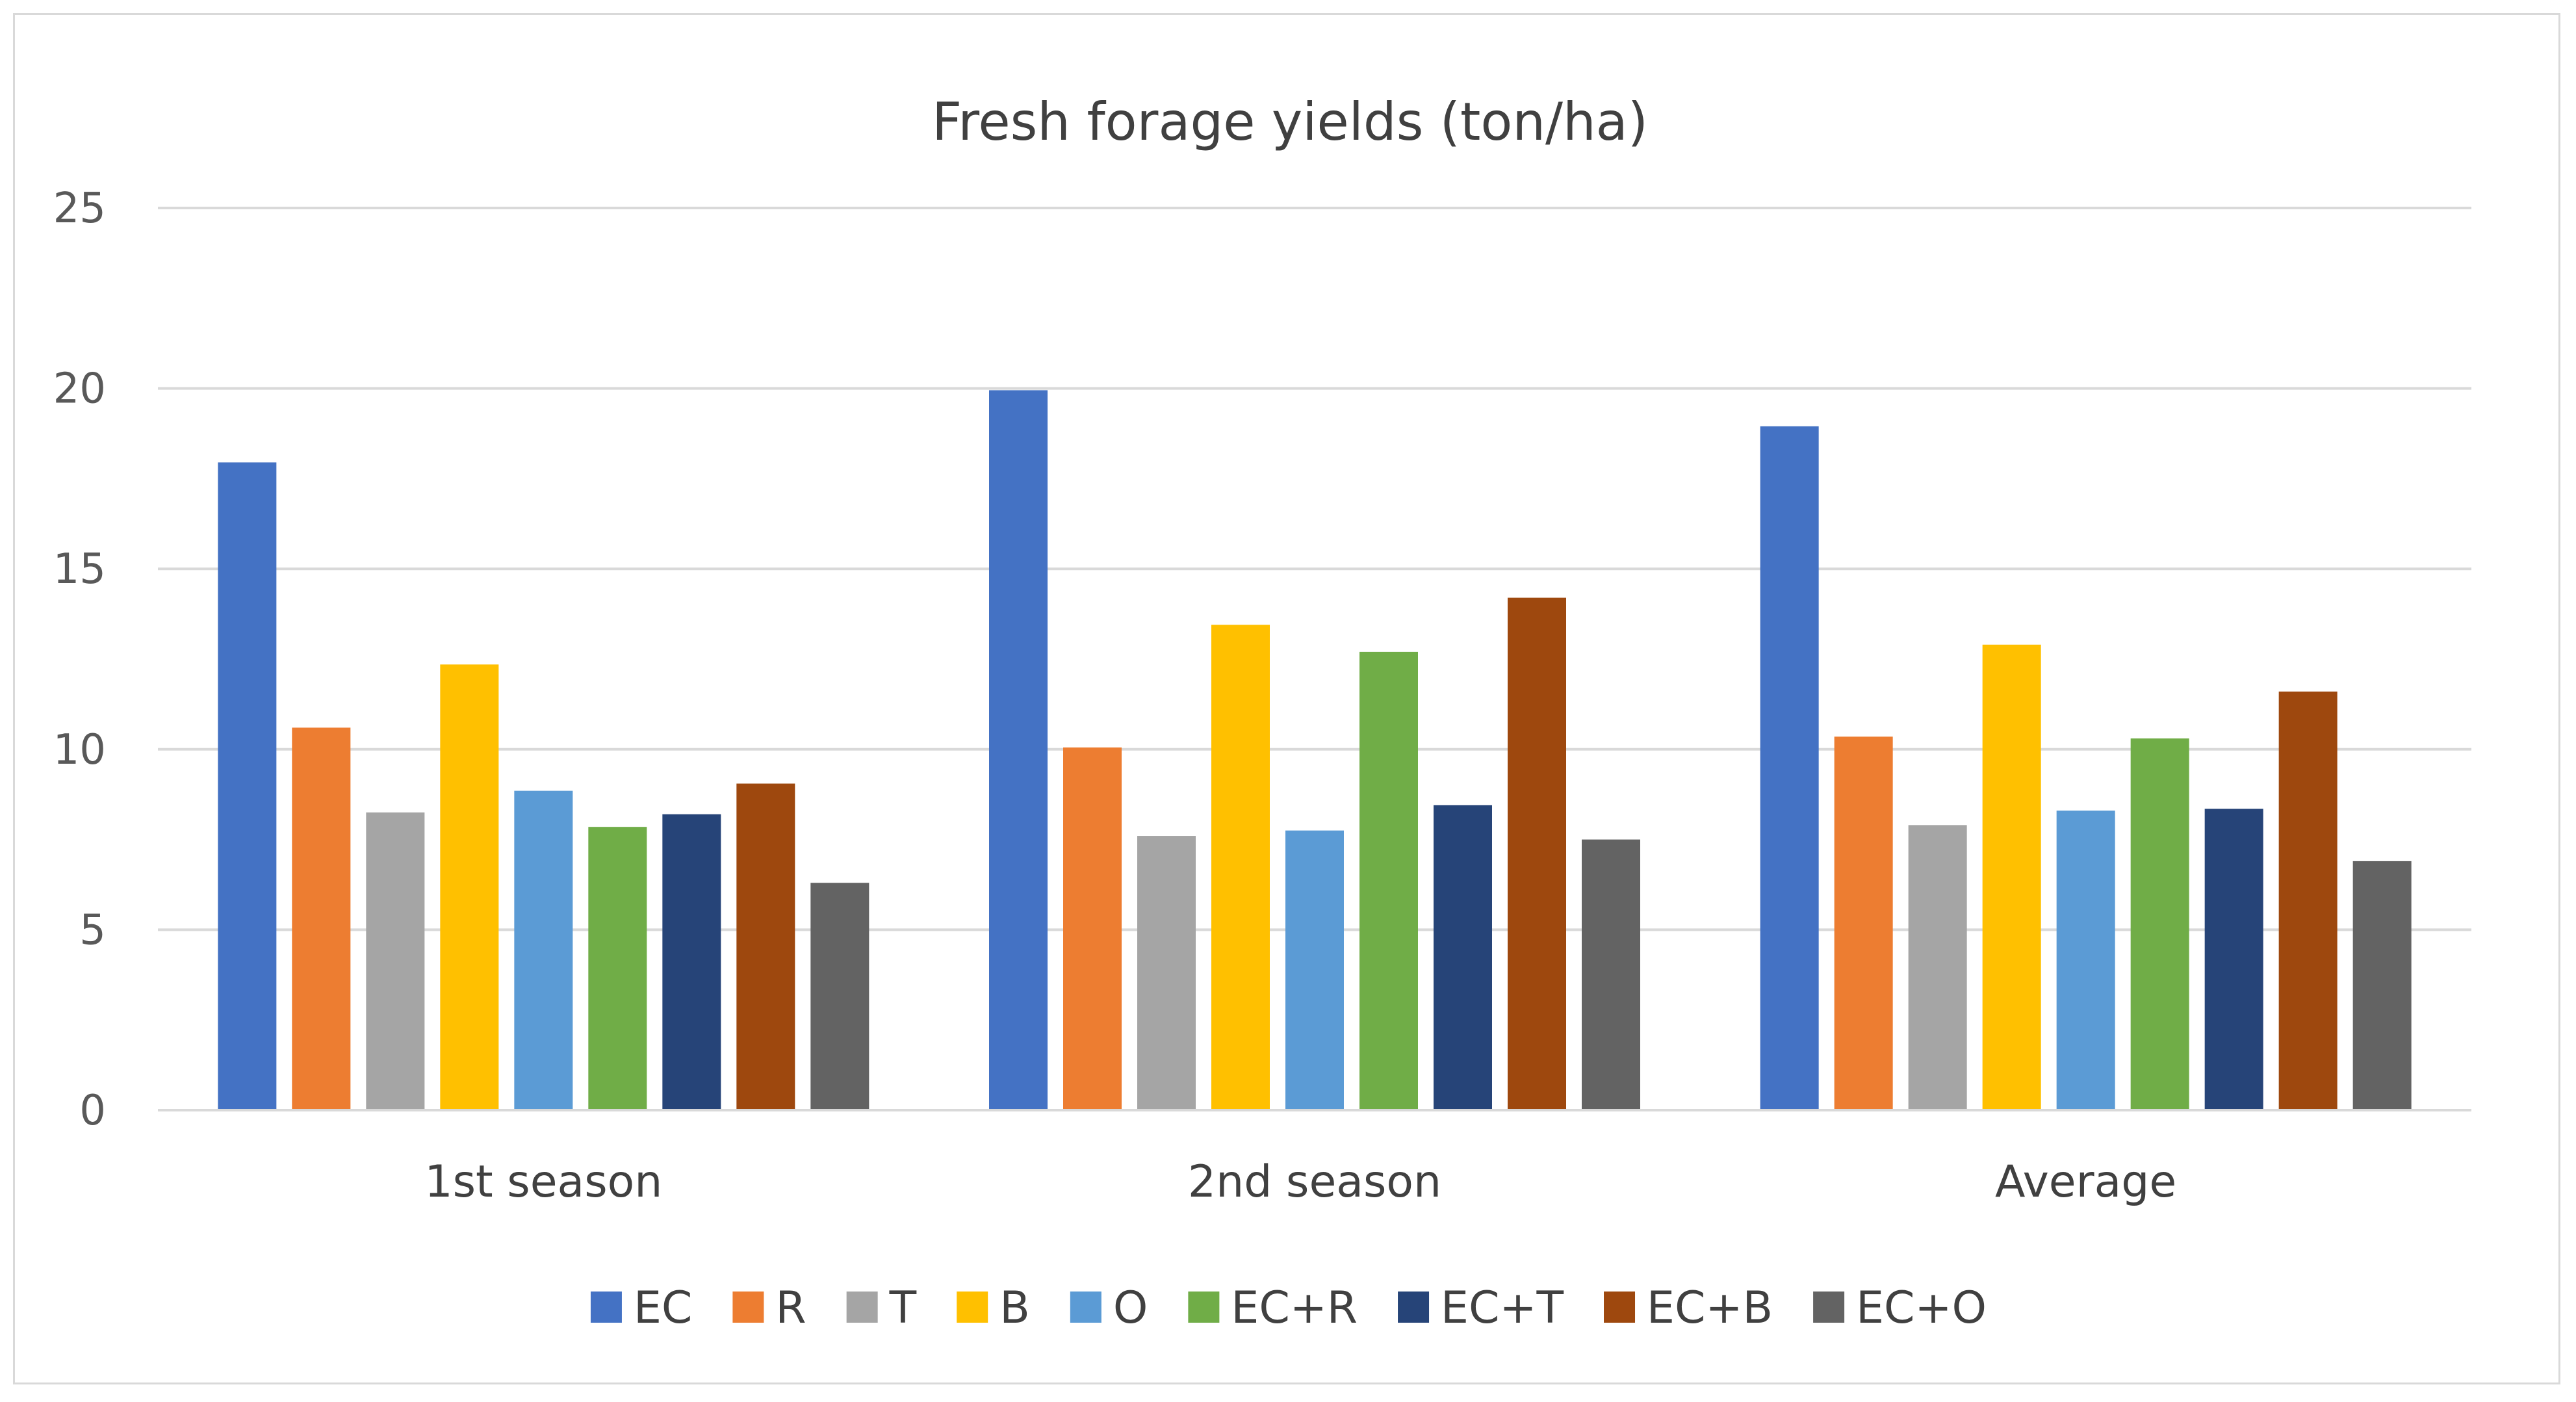 Image resolution: width=2576 pixels, height=1402 pixels. What do you see at coordinates (663, 1308) in the screenshot?
I see `legend-label: EC` at bounding box center [663, 1308].